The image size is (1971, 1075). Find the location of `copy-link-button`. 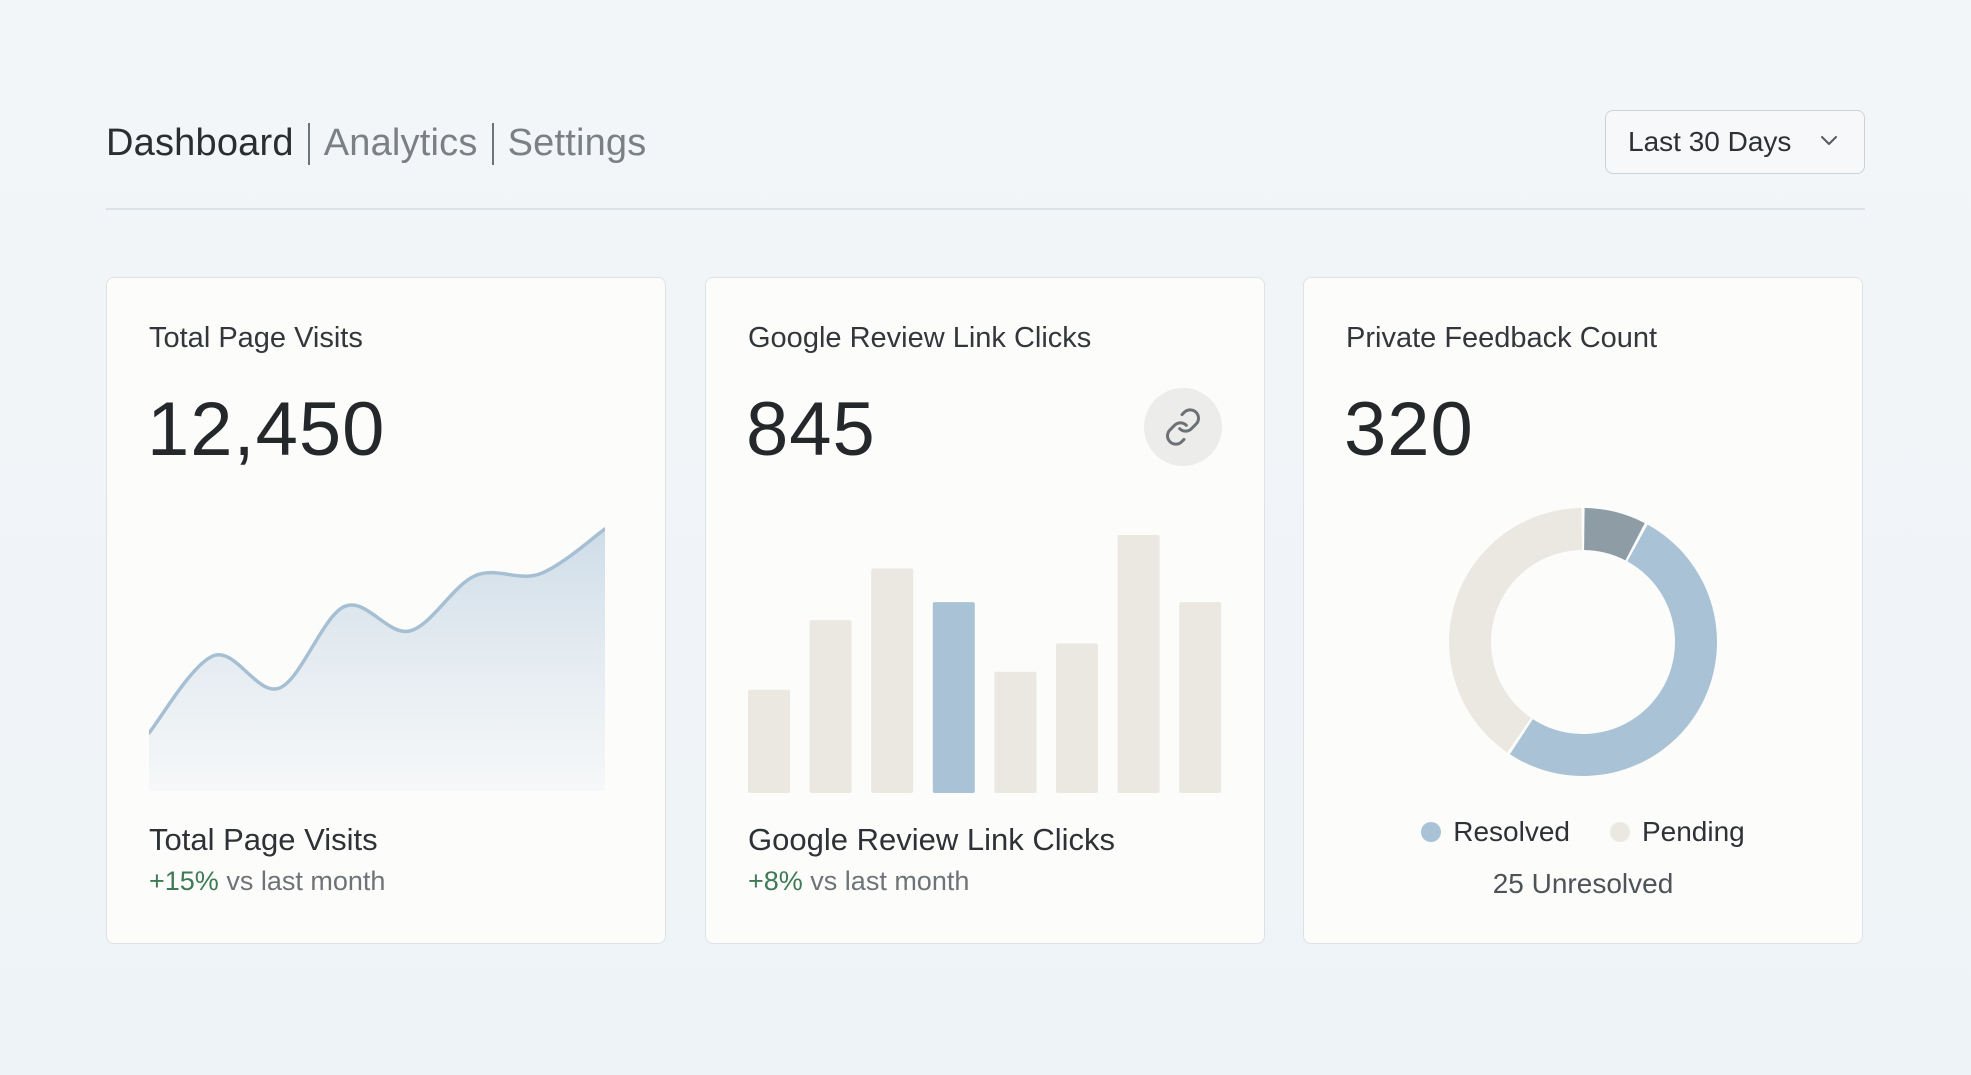

copy-link-button is located at coordinates (1183, 427).